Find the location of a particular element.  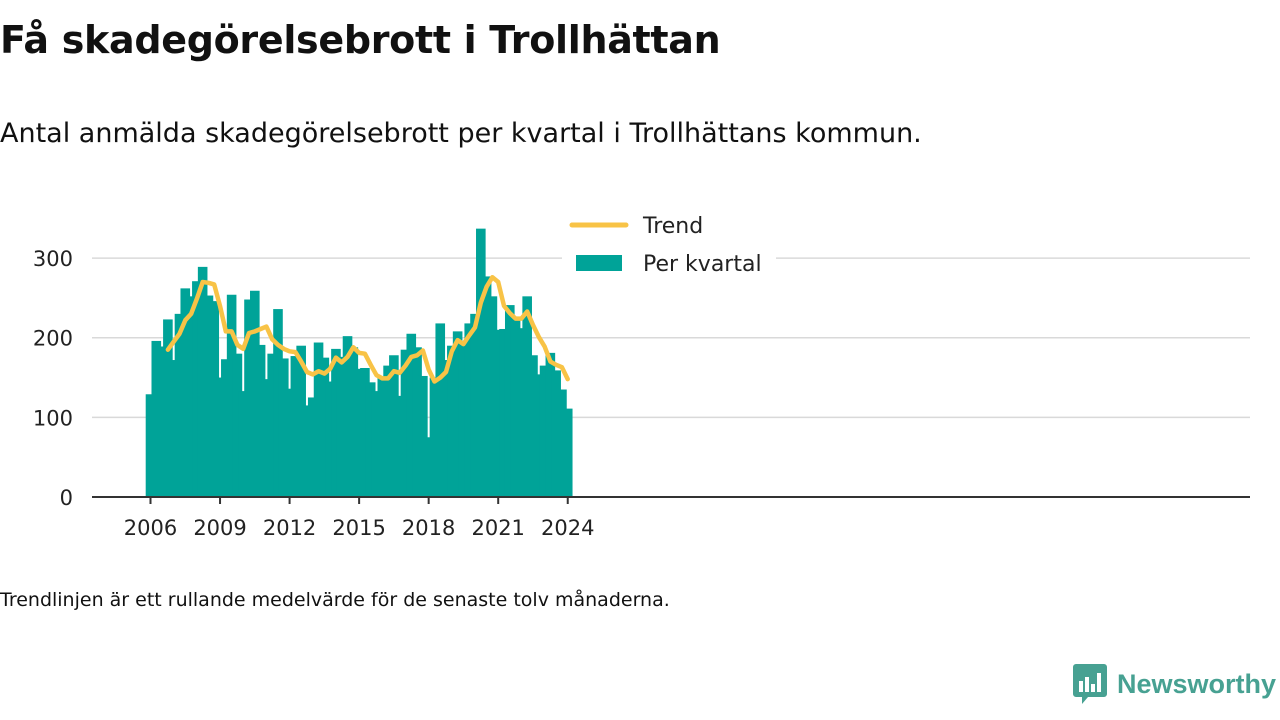

chart-title: Få skadegörelsebrott i Trollhättan is located at coordinates (360, 40).